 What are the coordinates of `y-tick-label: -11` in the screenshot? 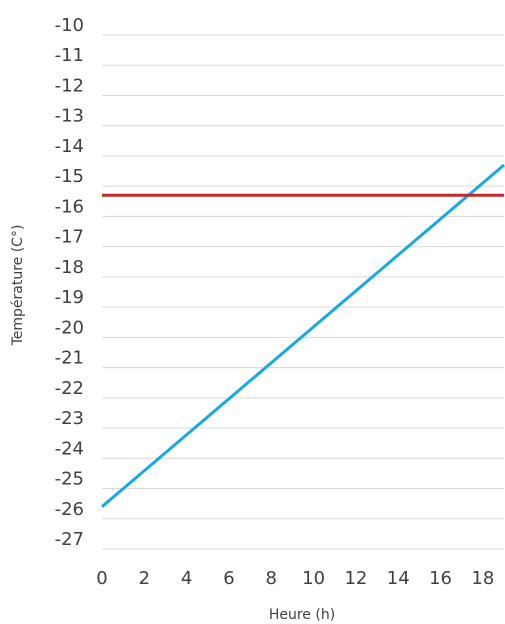 It's located at (69, 55).